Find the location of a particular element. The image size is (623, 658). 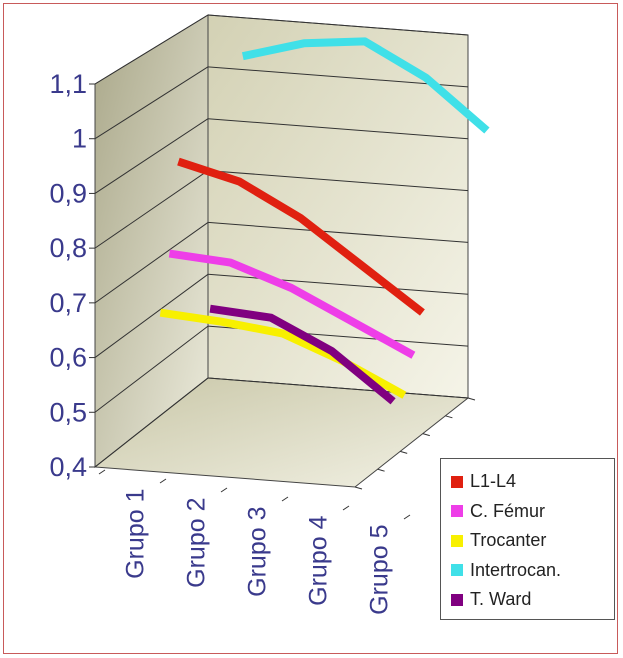

legend-entry: C. Fémur is located at coordinates (532, 512).